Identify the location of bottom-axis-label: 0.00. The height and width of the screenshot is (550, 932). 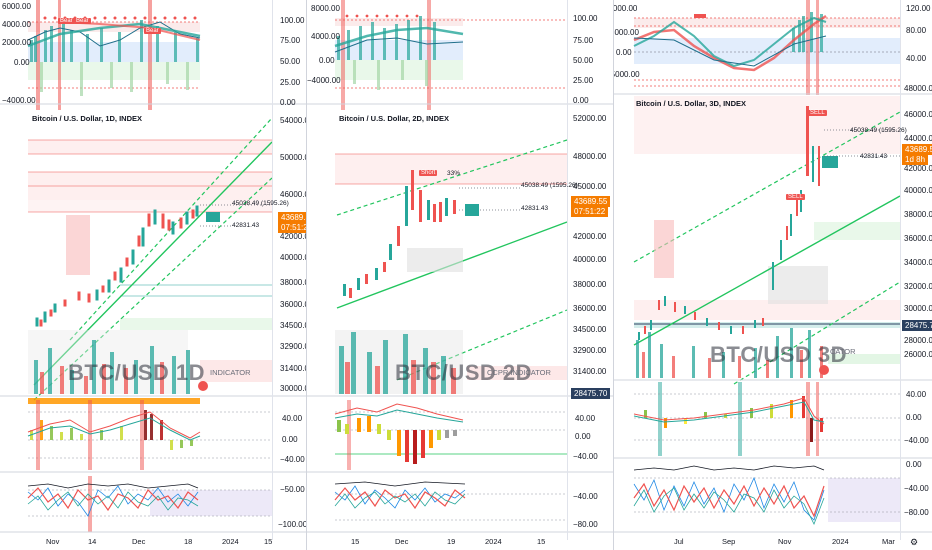
(914, 464).